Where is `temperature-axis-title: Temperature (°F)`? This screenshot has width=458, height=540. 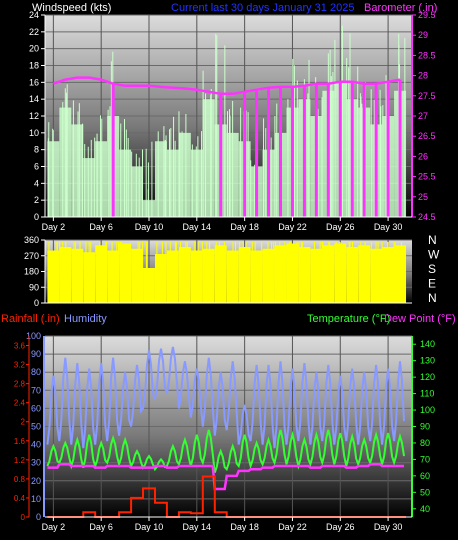 temperature-axis-title: Temperature (°F) is located at coordinates (348, 319).